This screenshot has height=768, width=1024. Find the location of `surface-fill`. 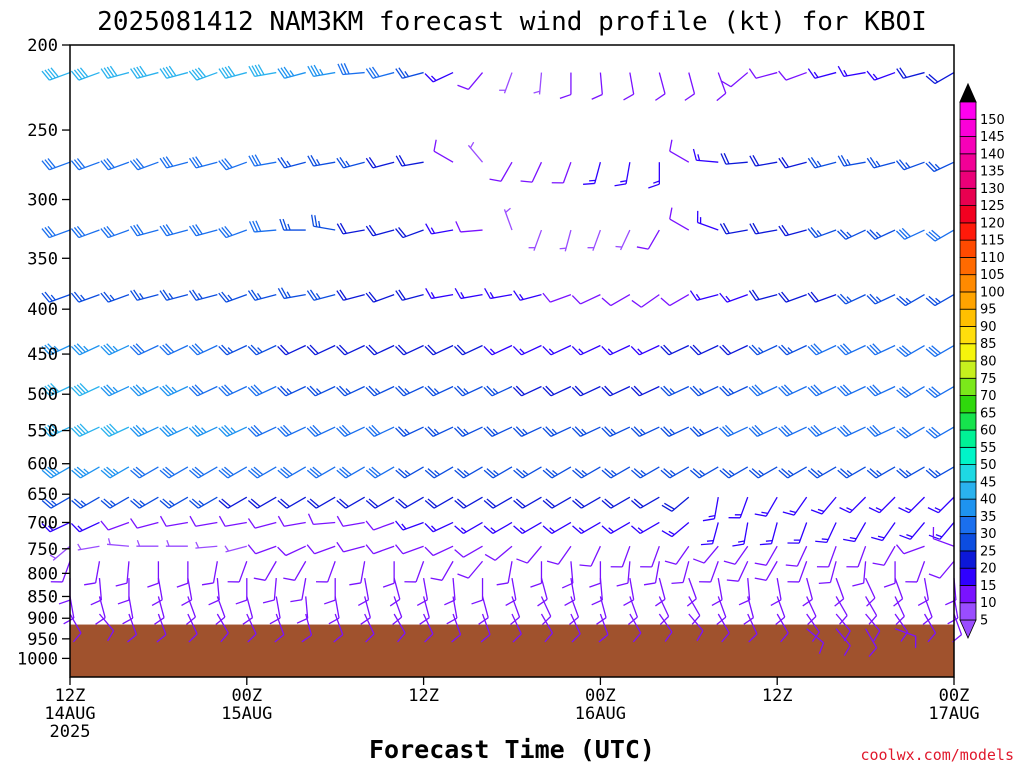

surface-fill is located at coordinates (512, 650).